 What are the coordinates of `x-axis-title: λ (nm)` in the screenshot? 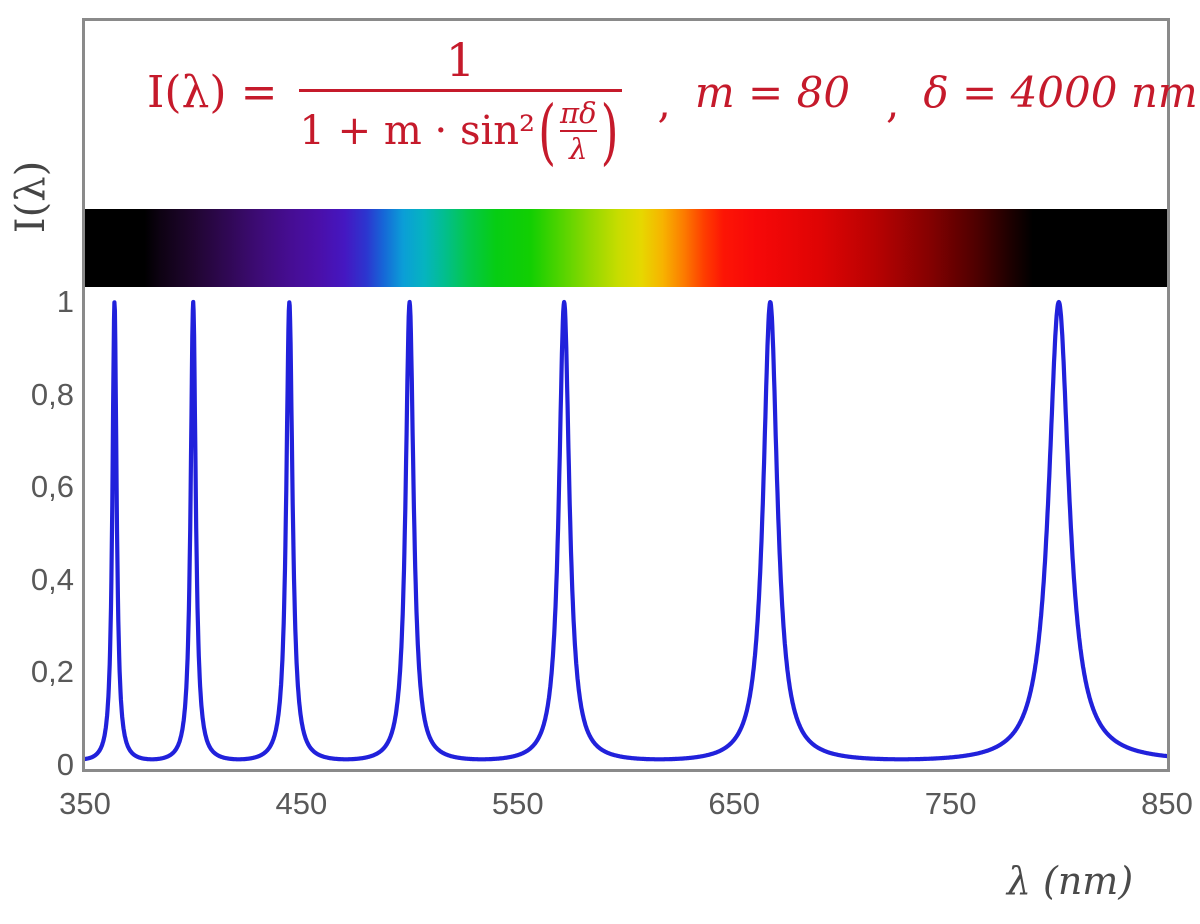 It's located at (1070, 881).